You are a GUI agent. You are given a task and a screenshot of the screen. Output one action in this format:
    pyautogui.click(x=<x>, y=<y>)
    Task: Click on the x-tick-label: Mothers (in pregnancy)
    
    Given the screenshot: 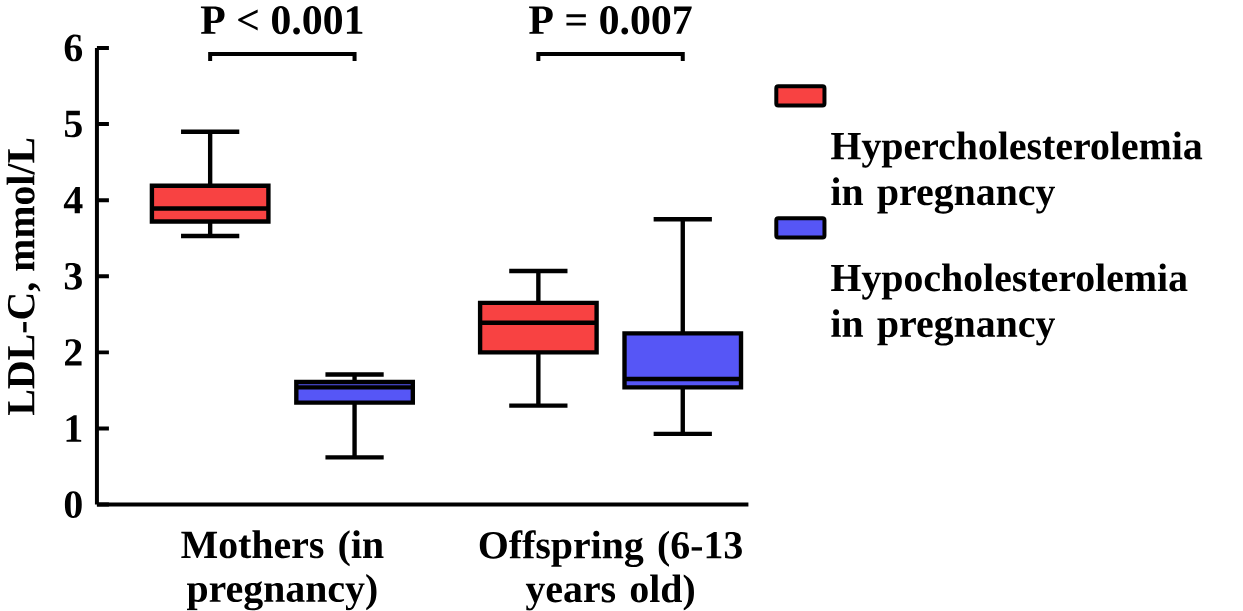 What is the action you would take?
    pyautogui.click(x=282, y=570)
    